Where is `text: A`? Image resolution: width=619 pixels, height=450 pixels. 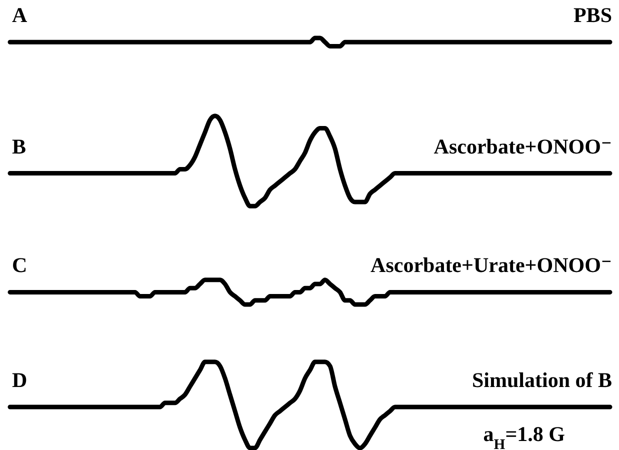 text: A is located at coordinates (20, 15).